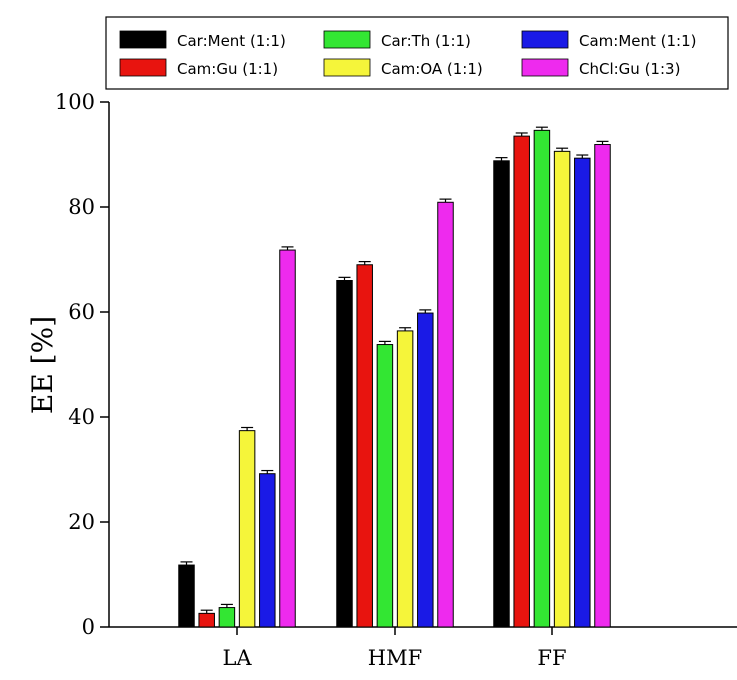  What do you see at coordinates (81, 312) in the screenshot?
I see `y-tick-label: 60` at bounding box center [81, 312].